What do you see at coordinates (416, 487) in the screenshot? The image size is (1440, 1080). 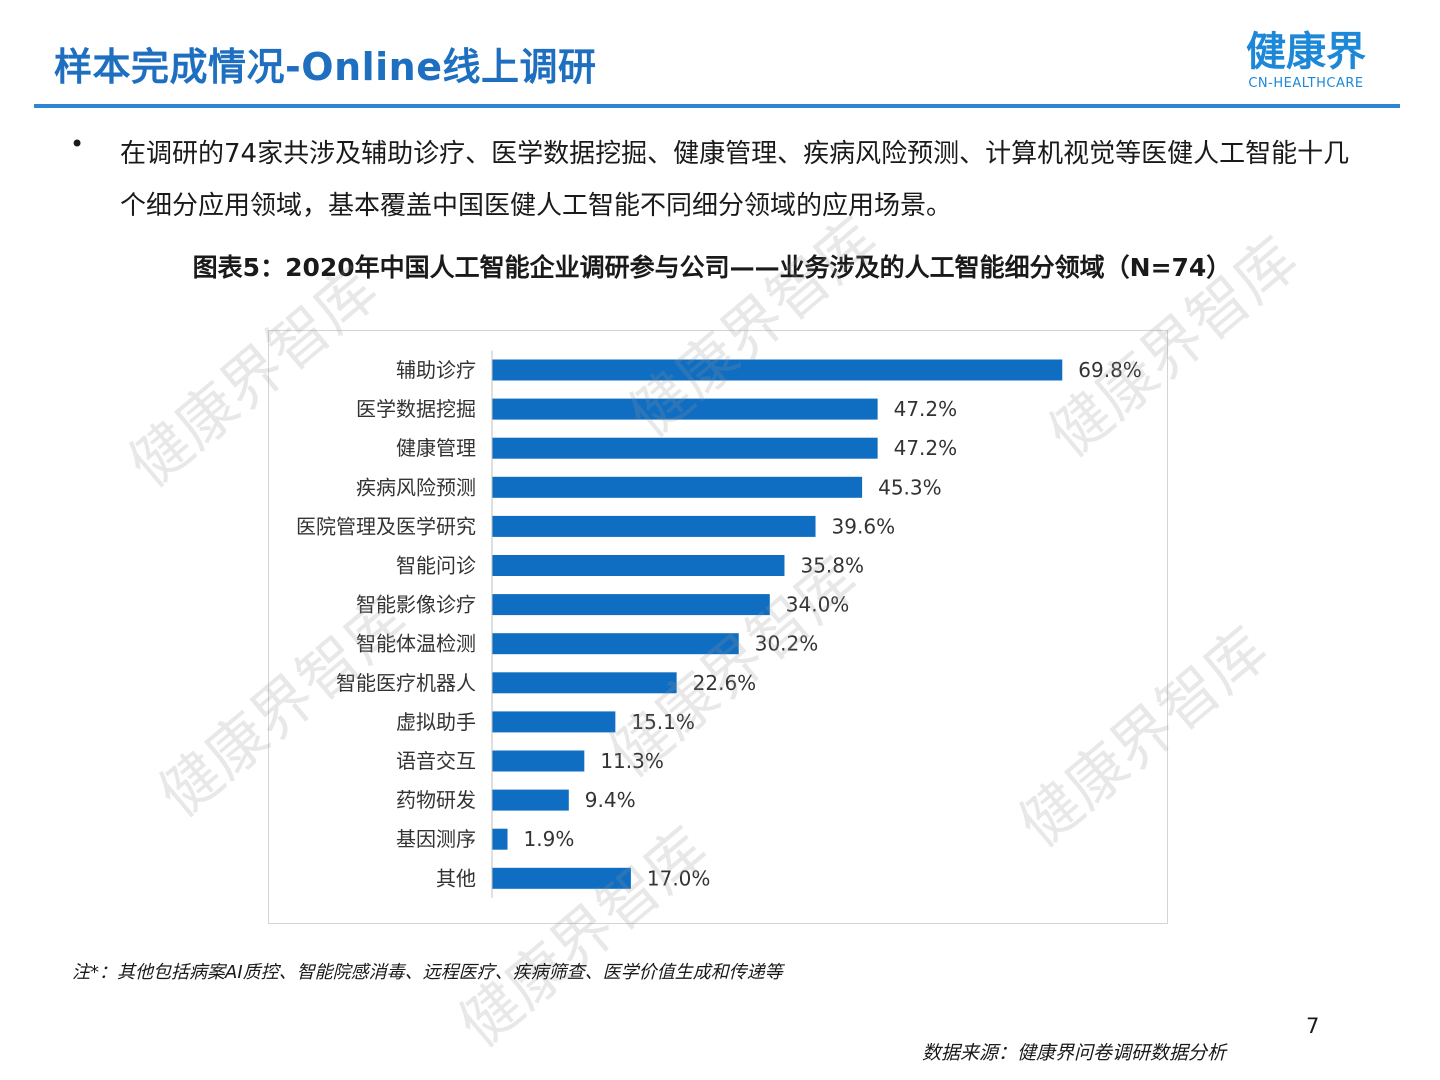 I see `category-label-3: 疾病风险预测` at bounding box center [416, 487].